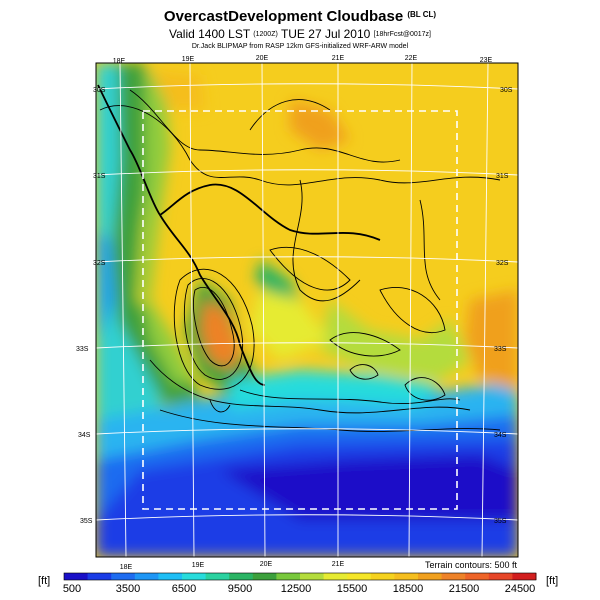 The height and width of the screenshot is (600, 600). I want to click on lon-label: 23E, so click(486, 60).